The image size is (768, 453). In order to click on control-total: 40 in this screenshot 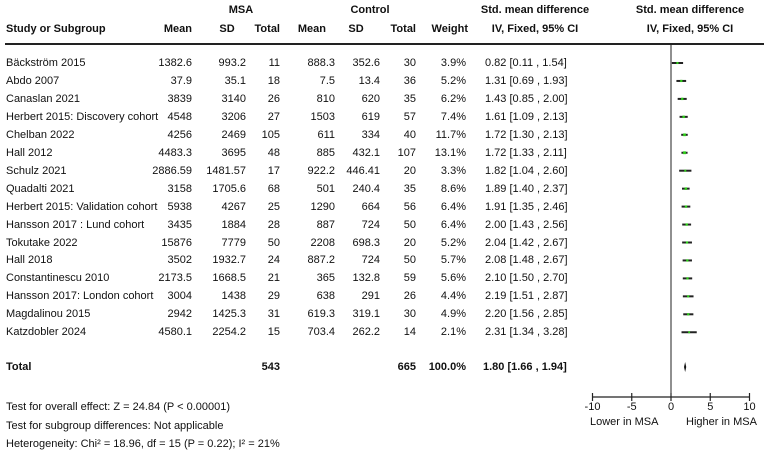, I will do `click(409, 134)`.